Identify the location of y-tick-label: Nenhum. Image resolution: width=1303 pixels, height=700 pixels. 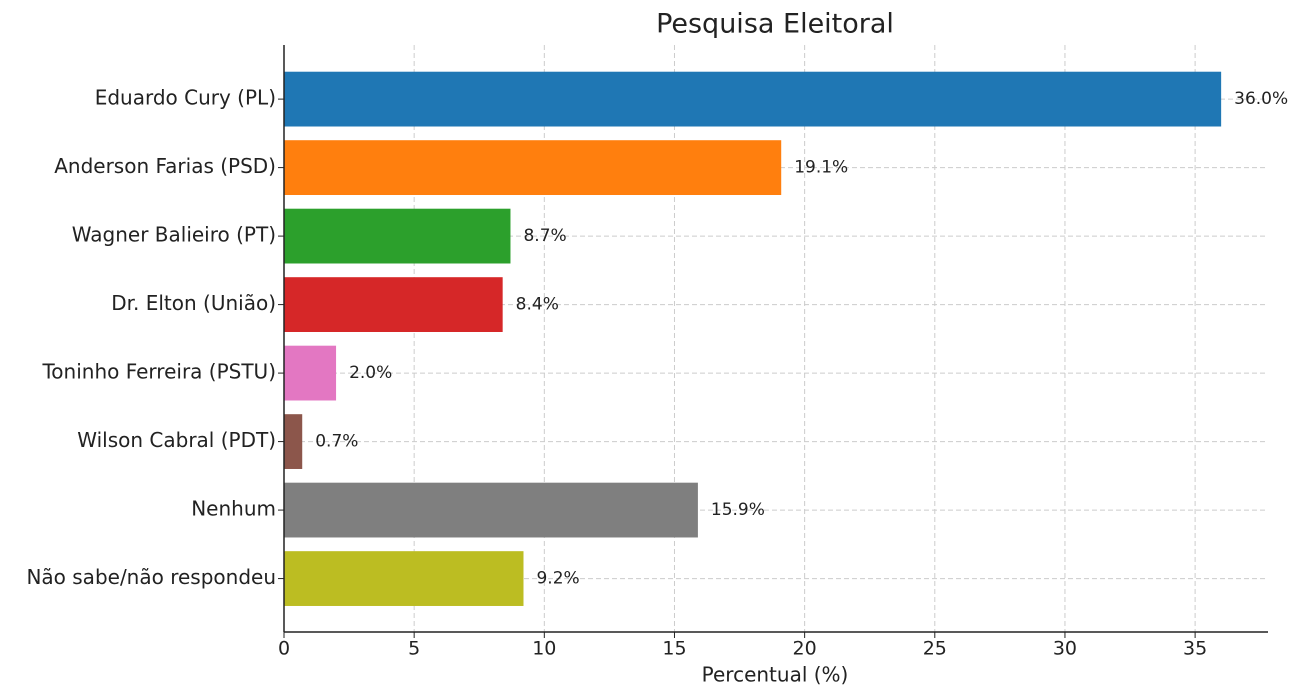
(233, 509).